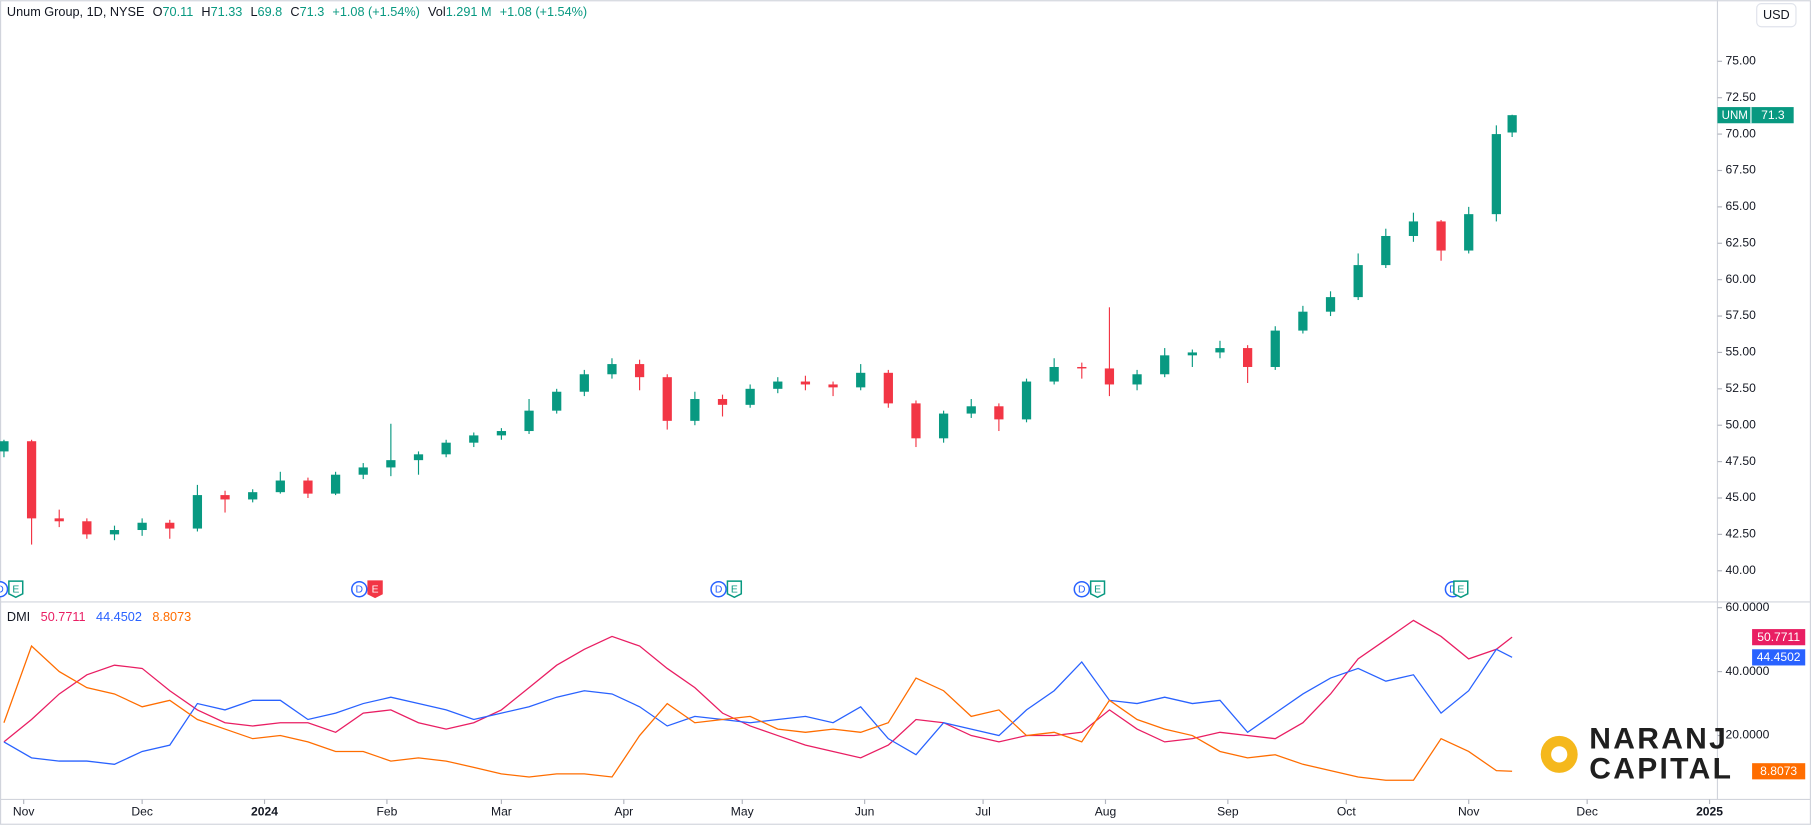 This screenshot has height=825, width=1811. I want to click on y-tick-label: 55.00, so click(1741, 352).